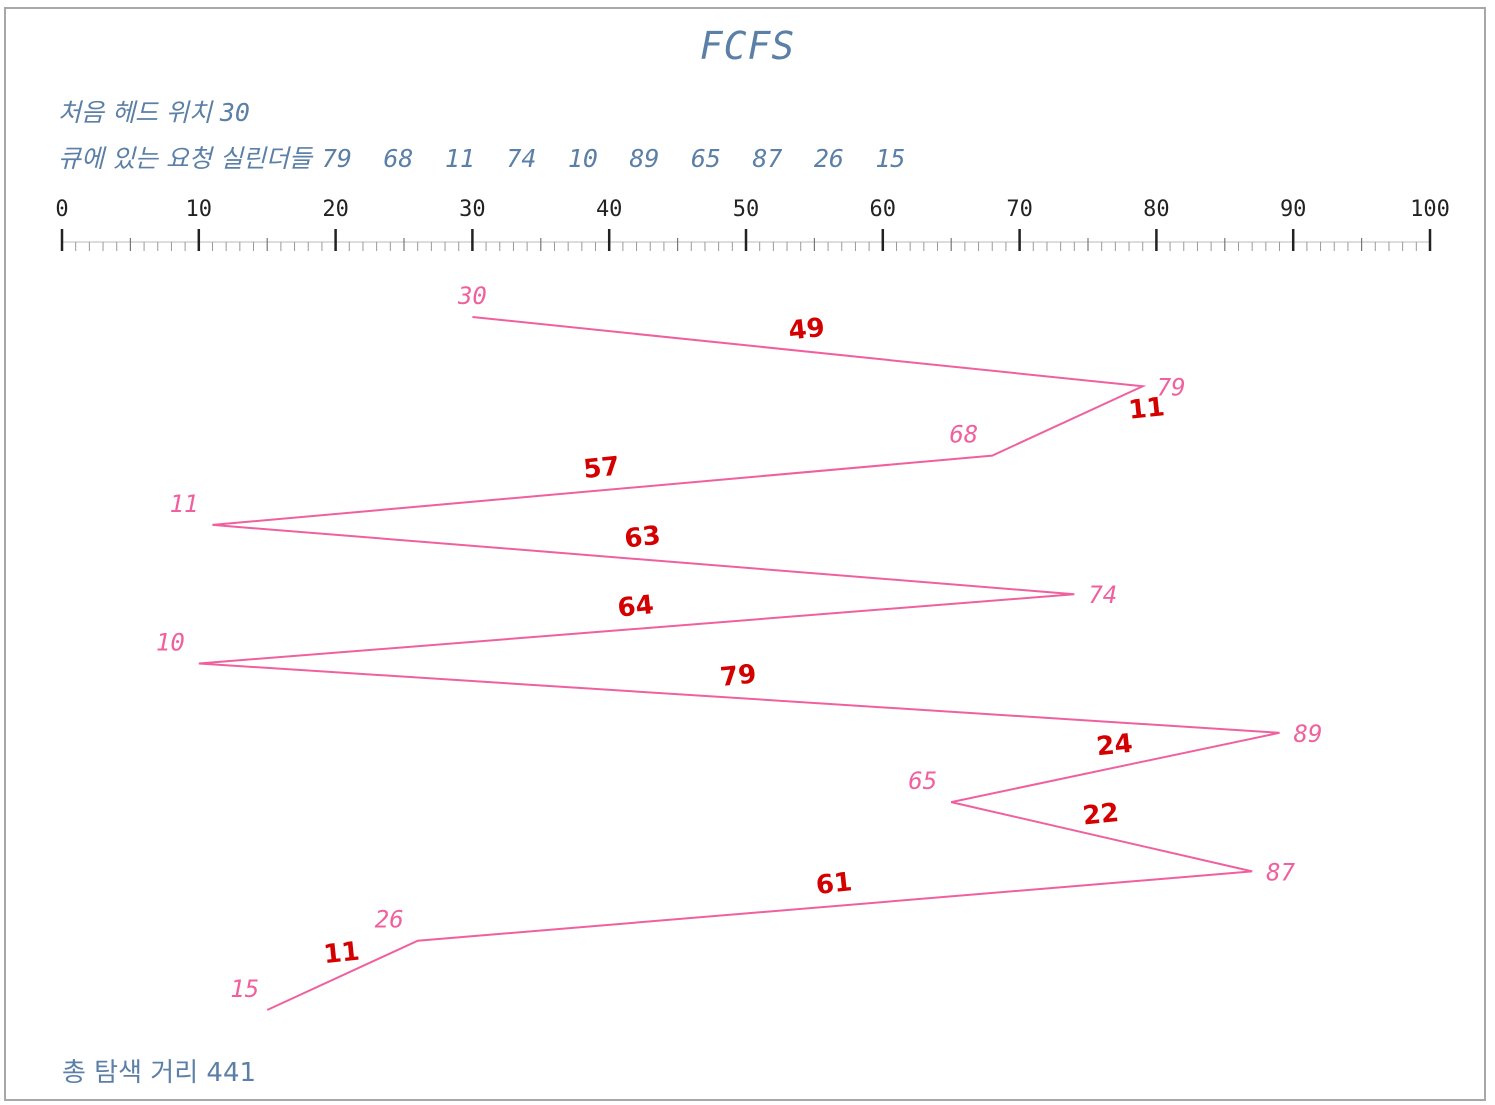 The height and width of the screenshot is (1105, 1495). I want to click on seek-point-label: 11, so click(184, 504).